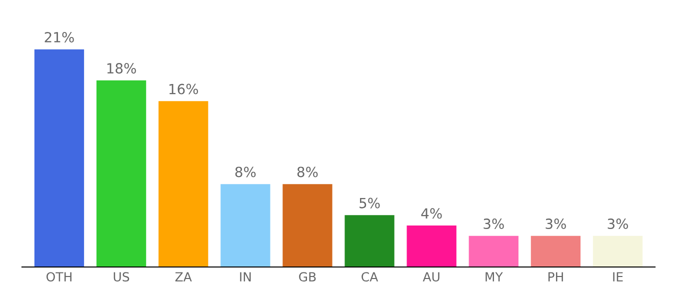 The height and width of the screenshot is (300, 680). Describe the element at coordinates (494, 277) in the screenshot. I see `x-tick-label: MY` at that location.